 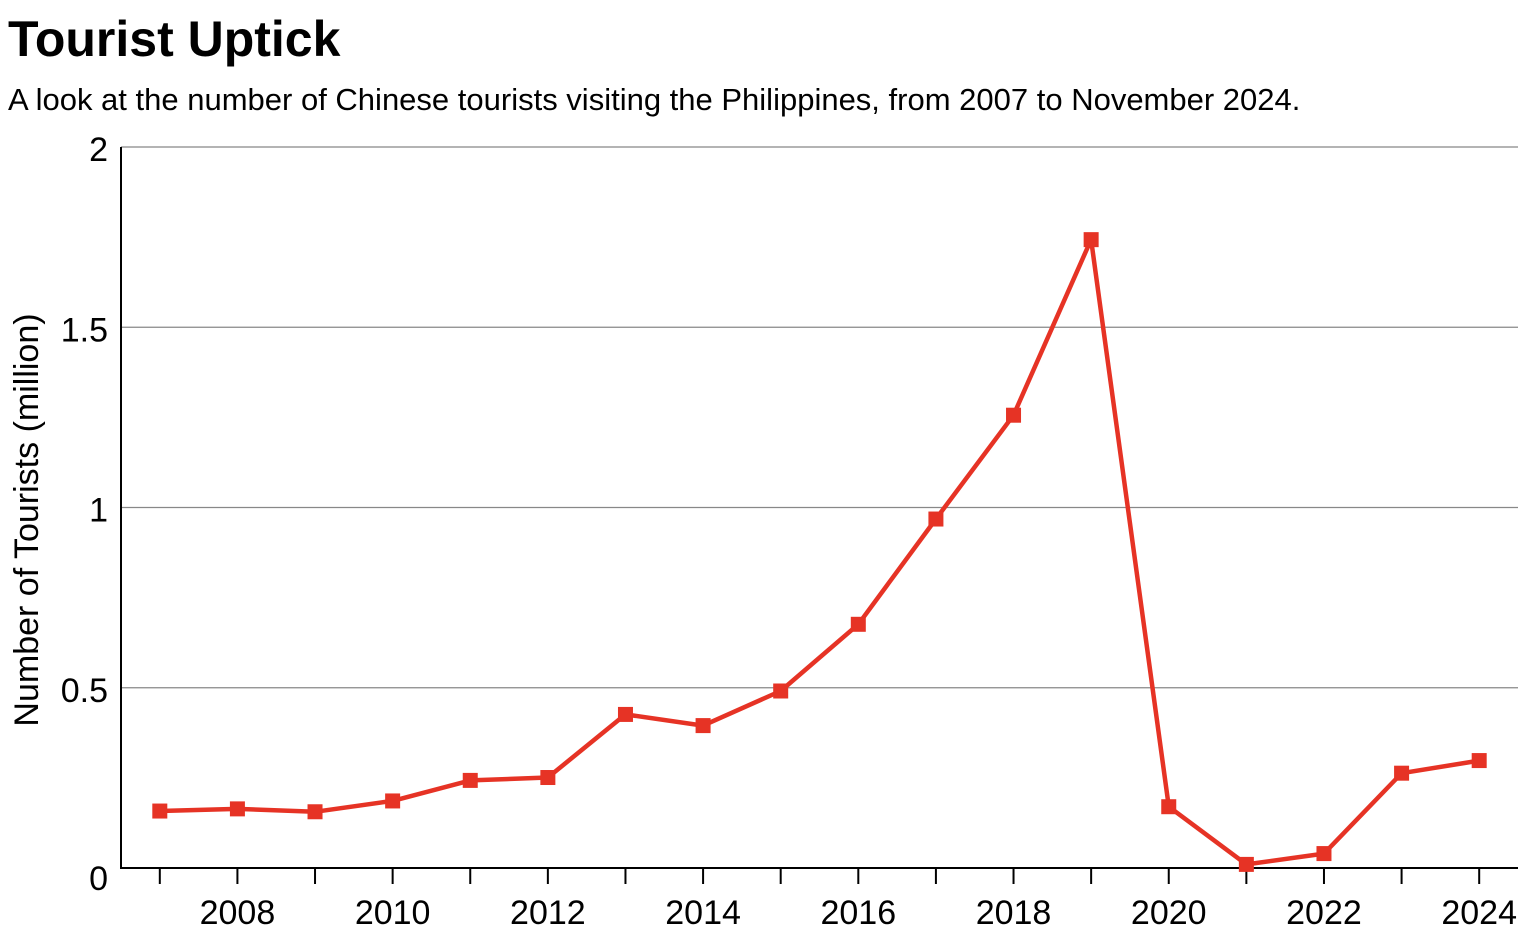 What do you see at coordinates (98, 879) in the screenshot?
I see `y-tick-label: 0` at bounding box center [98, 879].